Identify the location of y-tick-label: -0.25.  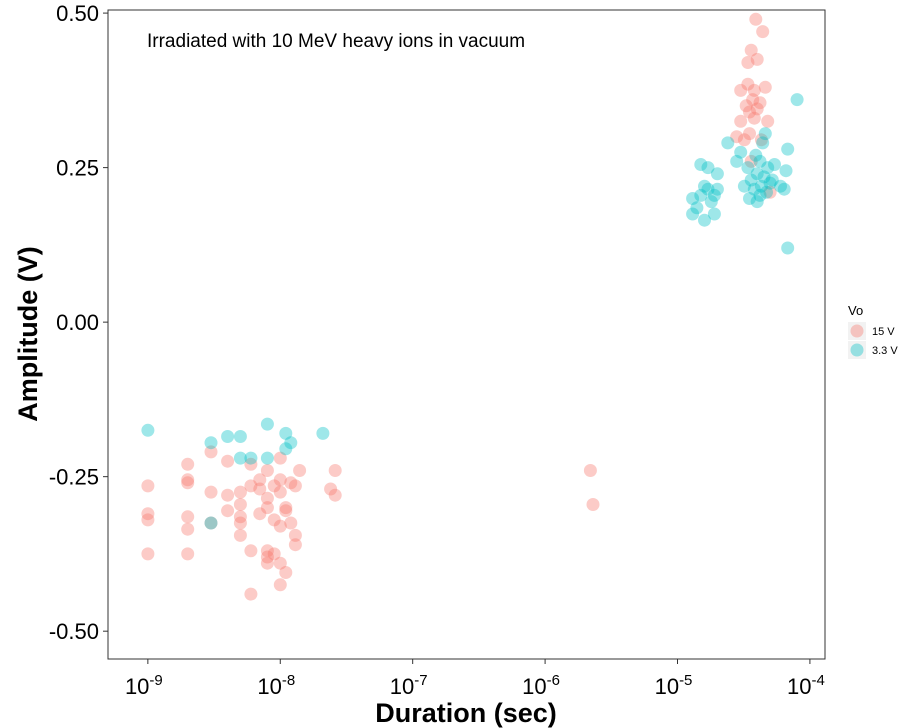
(74, 477).